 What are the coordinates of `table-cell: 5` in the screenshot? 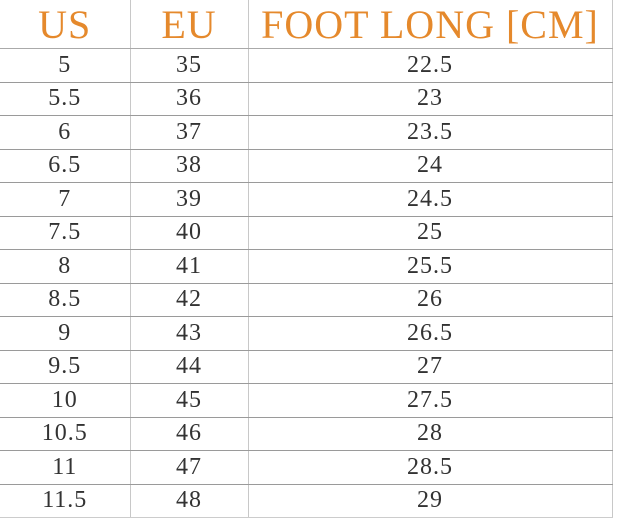 It's located at (65, 65).